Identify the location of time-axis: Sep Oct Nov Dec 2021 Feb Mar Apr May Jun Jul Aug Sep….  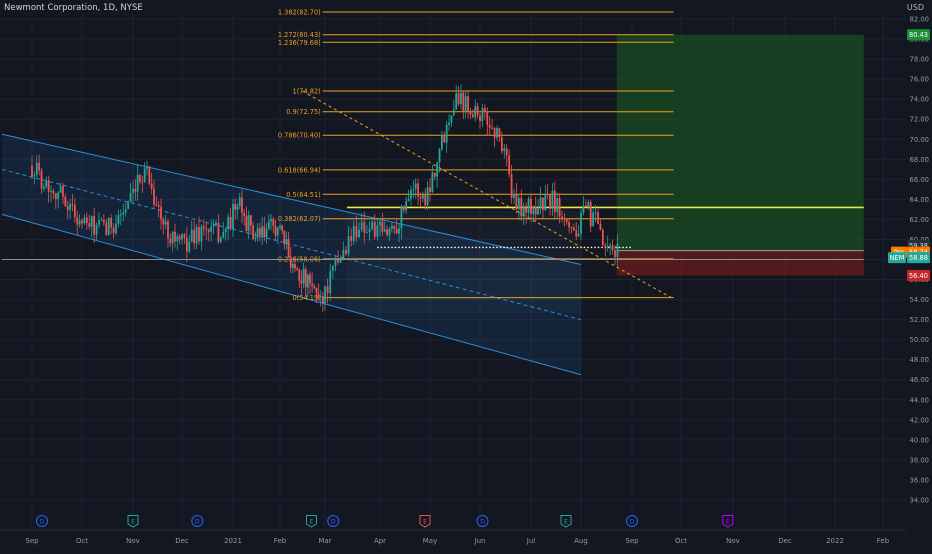
(466, 539).